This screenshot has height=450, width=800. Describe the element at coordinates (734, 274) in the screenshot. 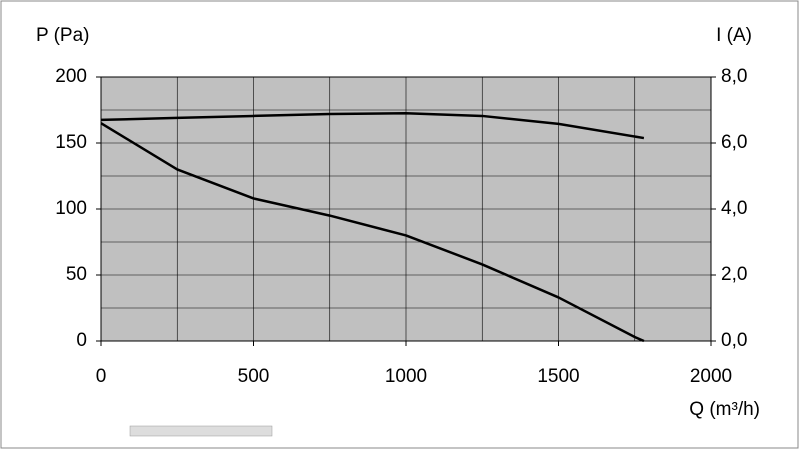

I see `y2-tick-label: 2,0` at that location.